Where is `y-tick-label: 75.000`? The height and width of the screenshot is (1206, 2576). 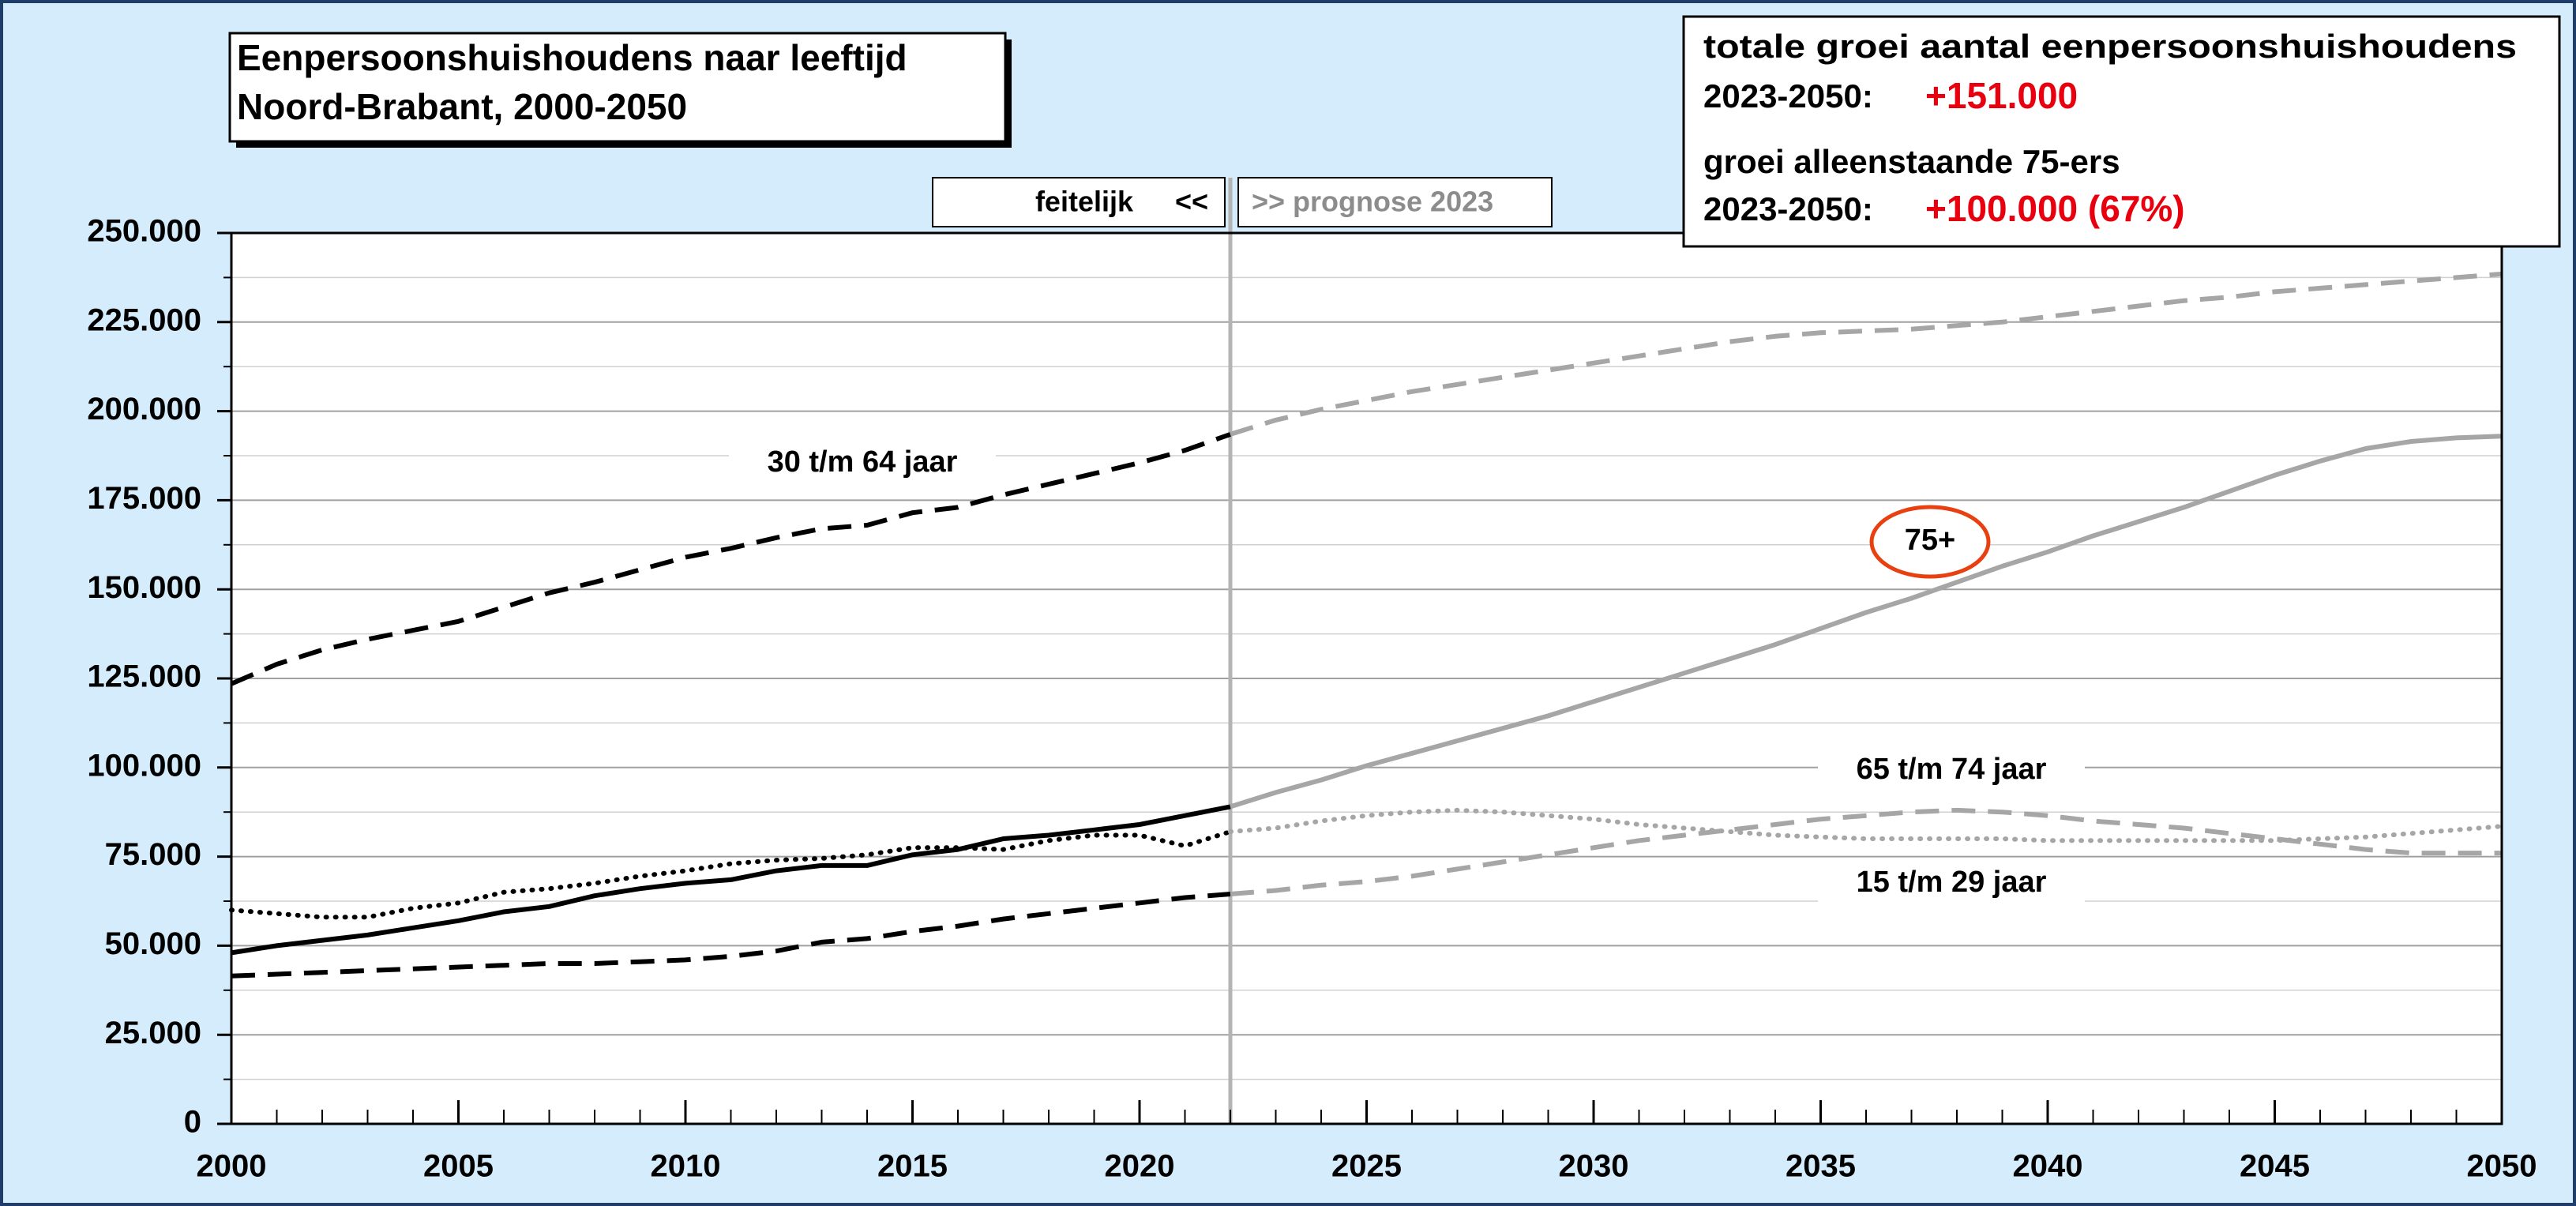 y-tick-label: 75.000 is located at coordinates (153, 854).